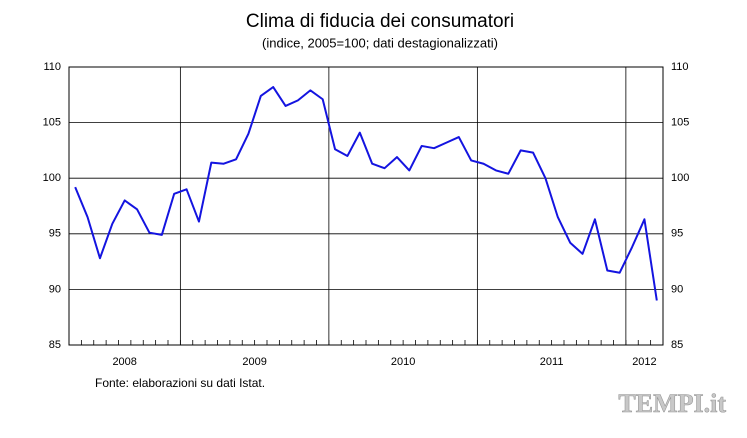  What do you see at coordinates (180, 383) in the screenshot?
I see `source-note: Fonte: elaborazioni su dati Istat.` at bounding box center [180, 383].